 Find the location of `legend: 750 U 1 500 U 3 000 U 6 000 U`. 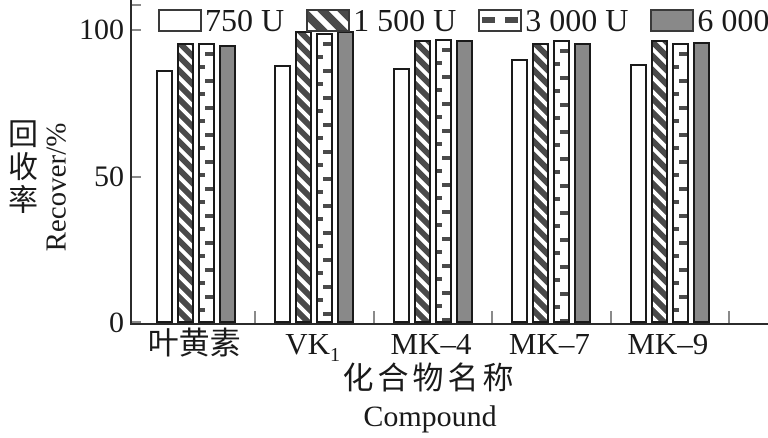

legend: 750 U 1 500 U 3 000 U 6 000 U is located at coordinates (463, 20).